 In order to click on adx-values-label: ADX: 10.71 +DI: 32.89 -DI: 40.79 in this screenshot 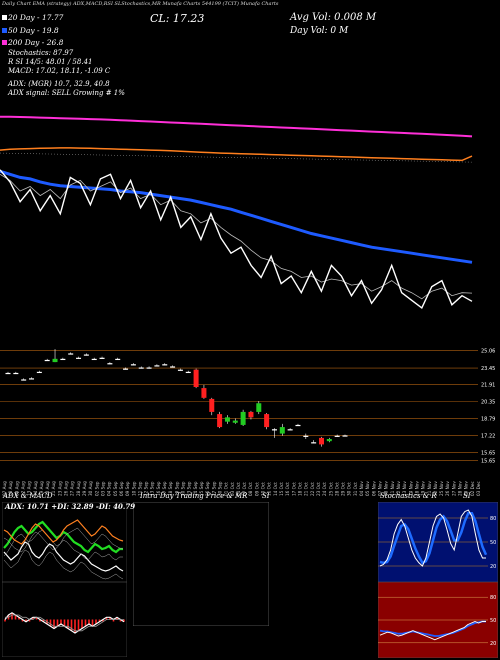, I will do `click(70, 506)`.